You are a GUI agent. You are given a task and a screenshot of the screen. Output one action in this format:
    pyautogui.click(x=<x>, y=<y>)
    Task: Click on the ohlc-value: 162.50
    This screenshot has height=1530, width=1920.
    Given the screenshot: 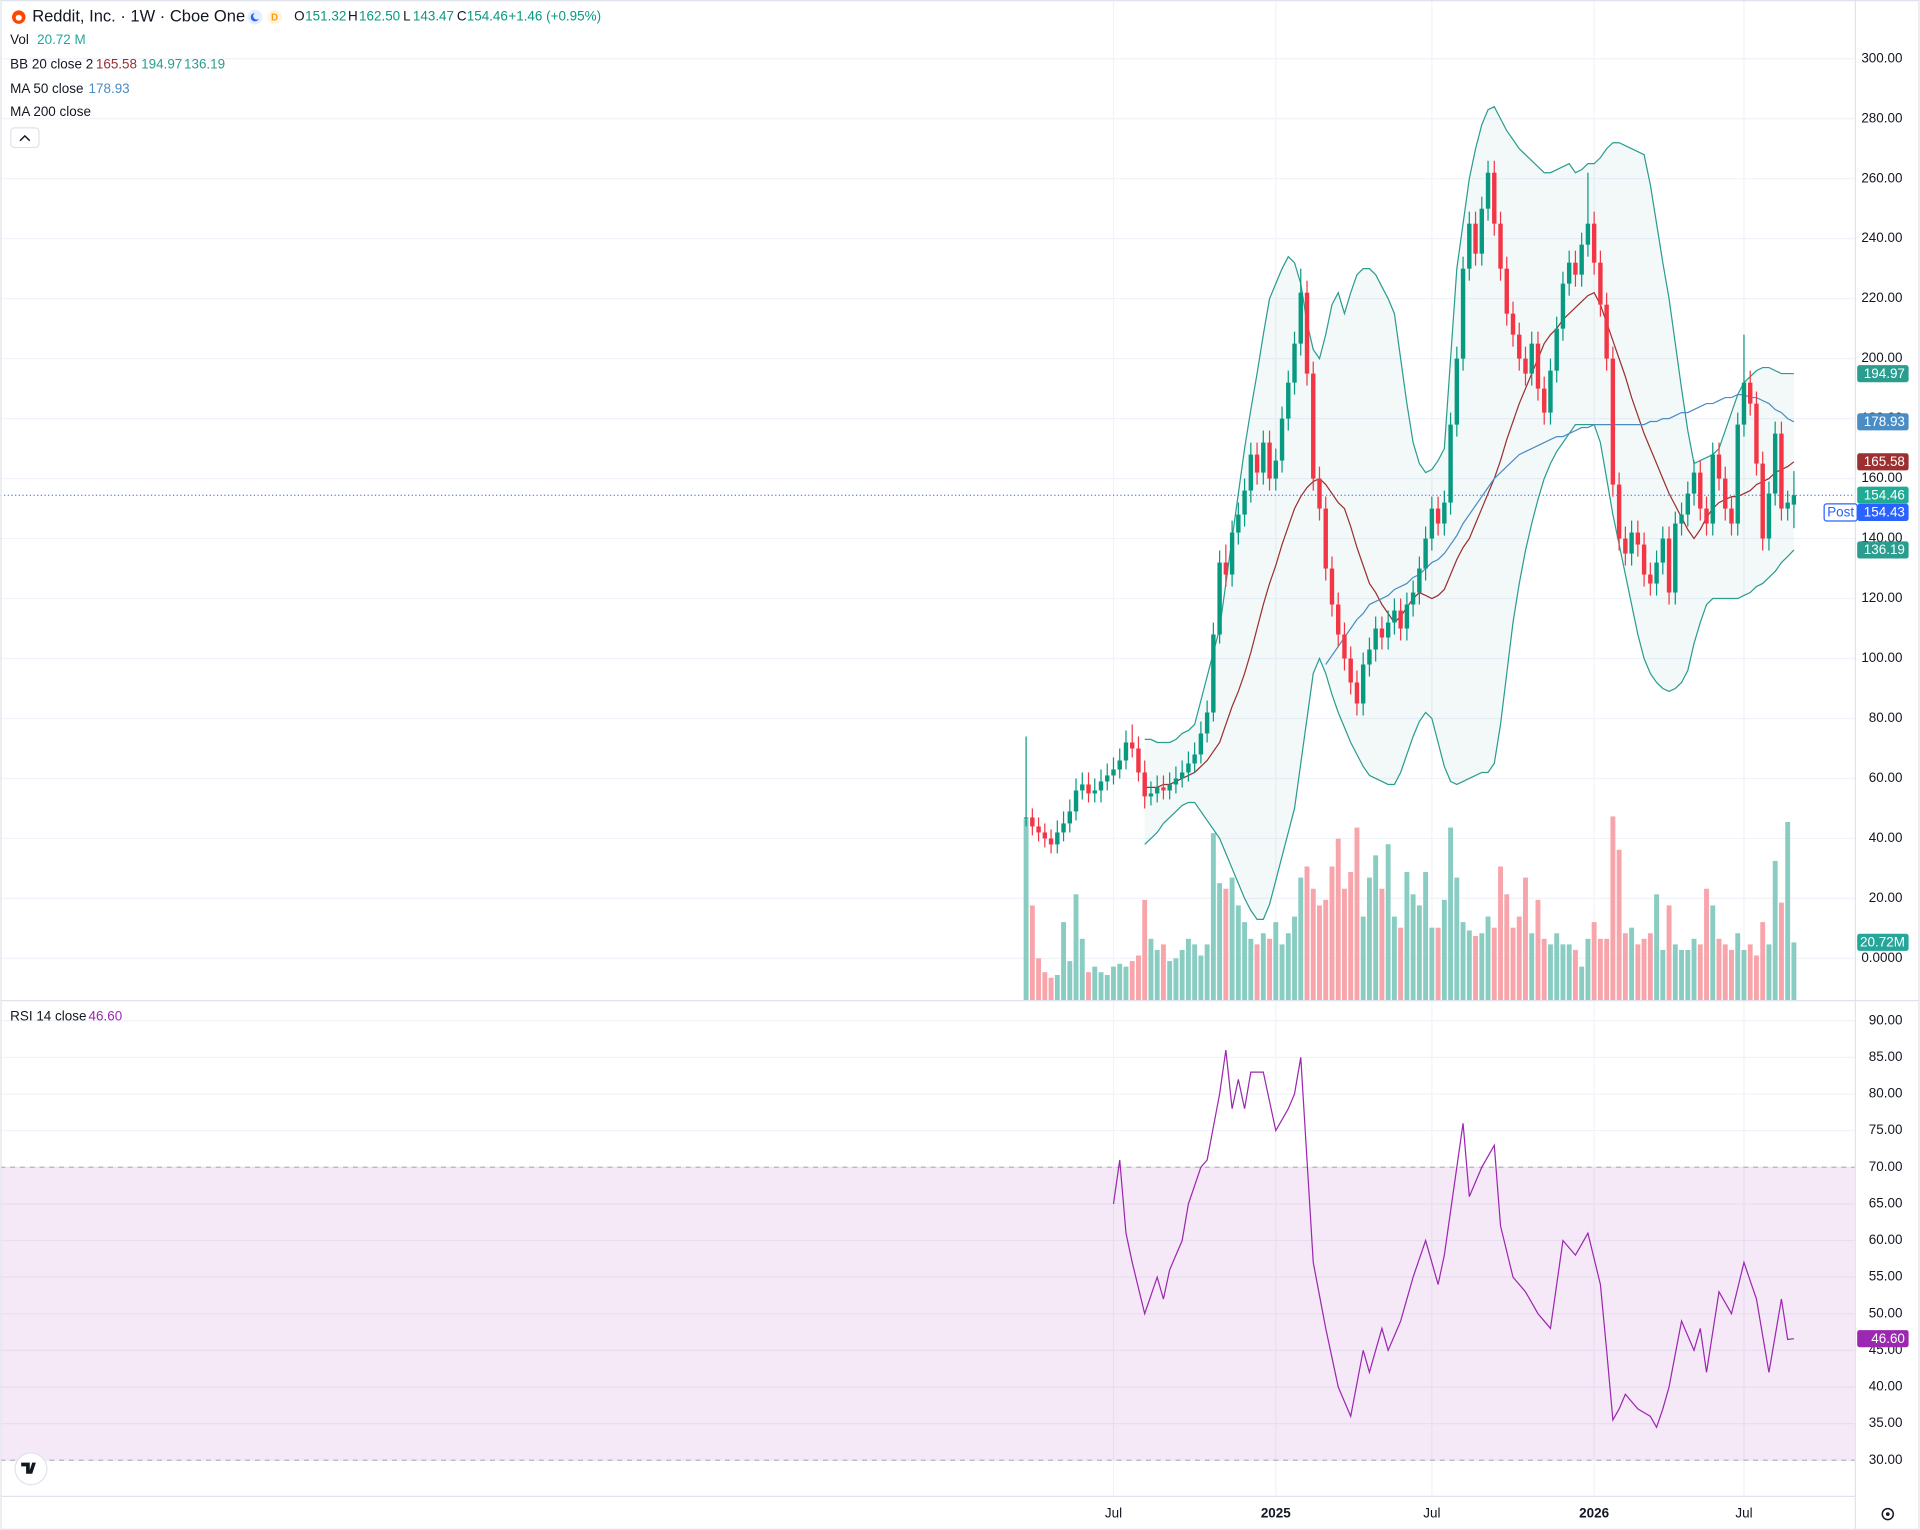 What is the action you would take?
    pyautogui.click(x=379, y=16)
    